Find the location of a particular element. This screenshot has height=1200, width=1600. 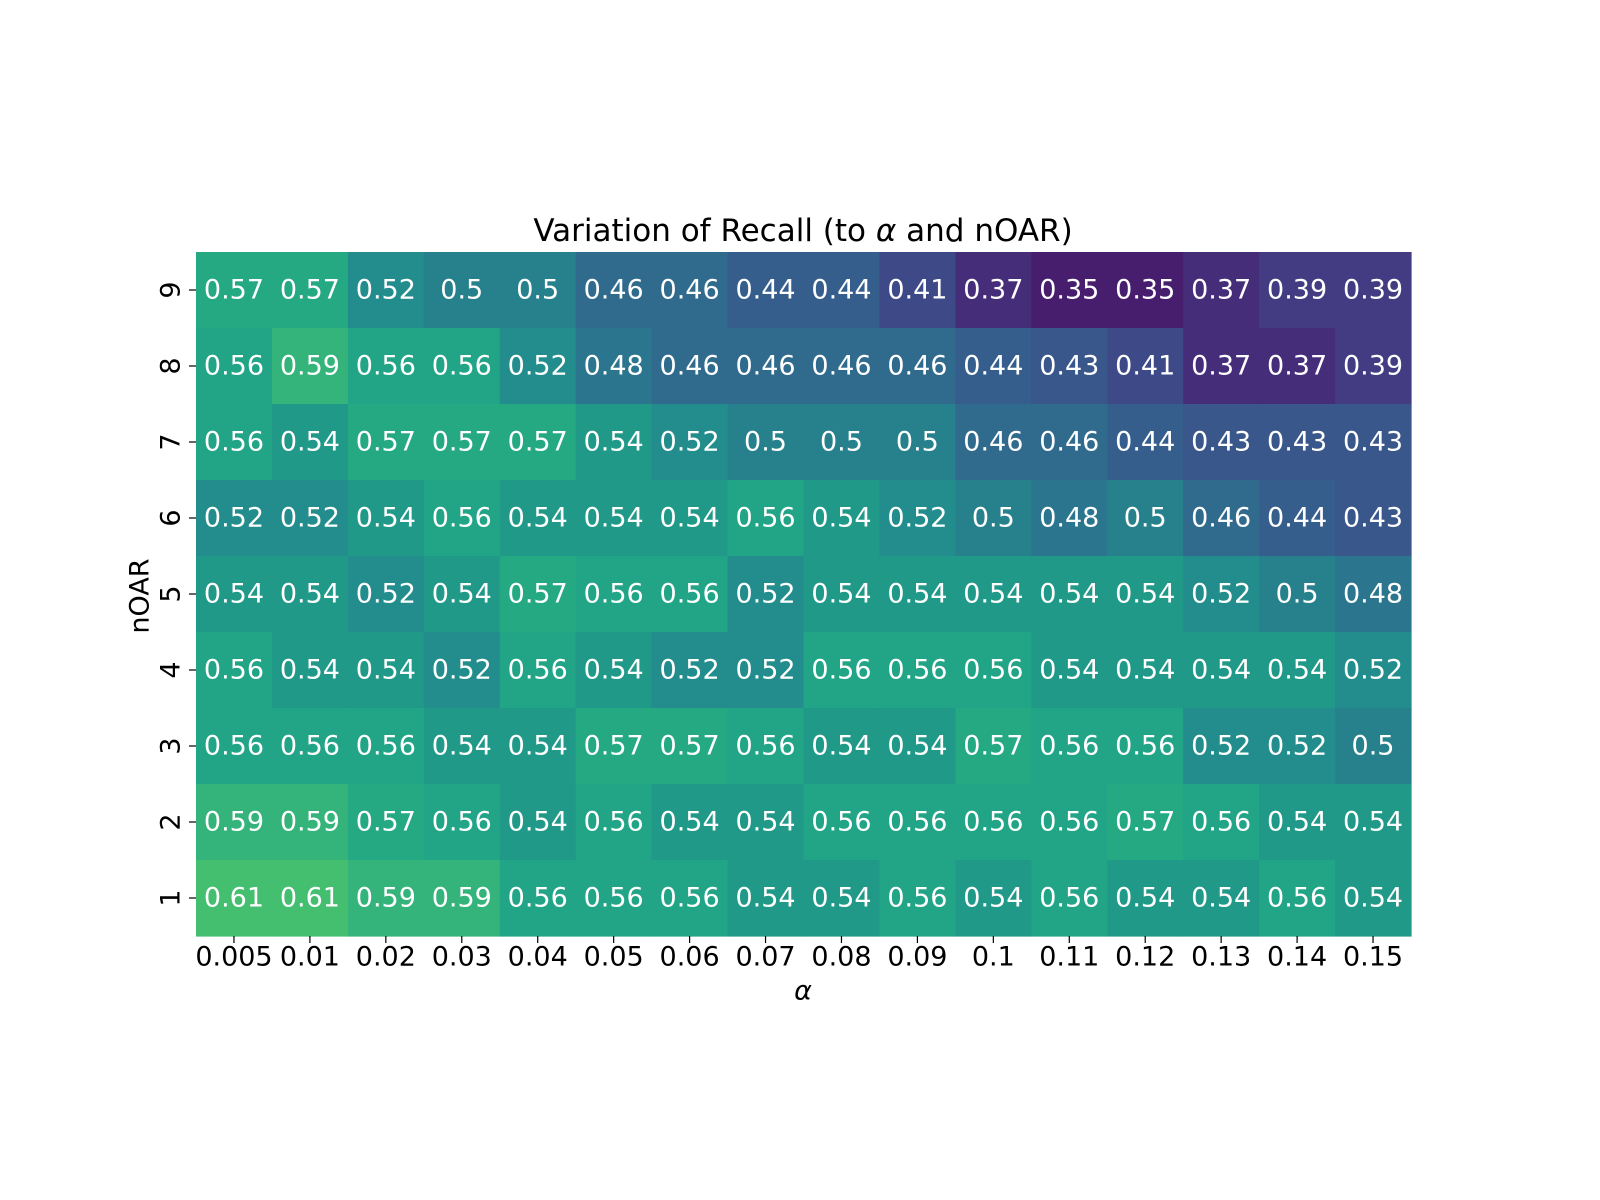

y-tick-label: 1 is located at coordinates (171, 897).